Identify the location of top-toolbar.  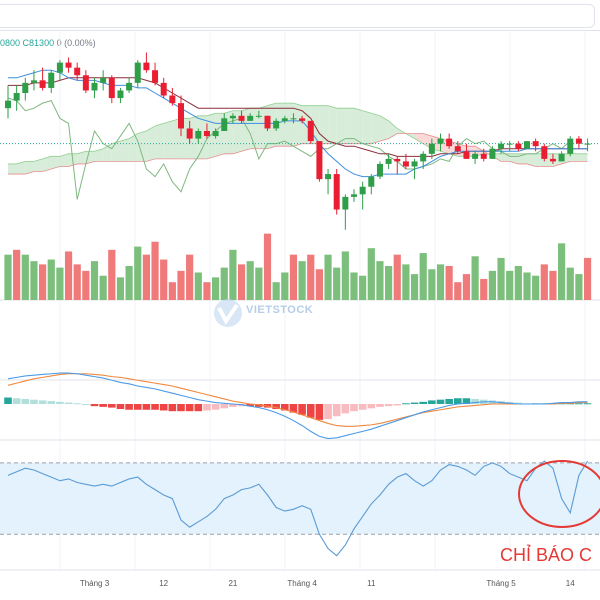
(300, 15).